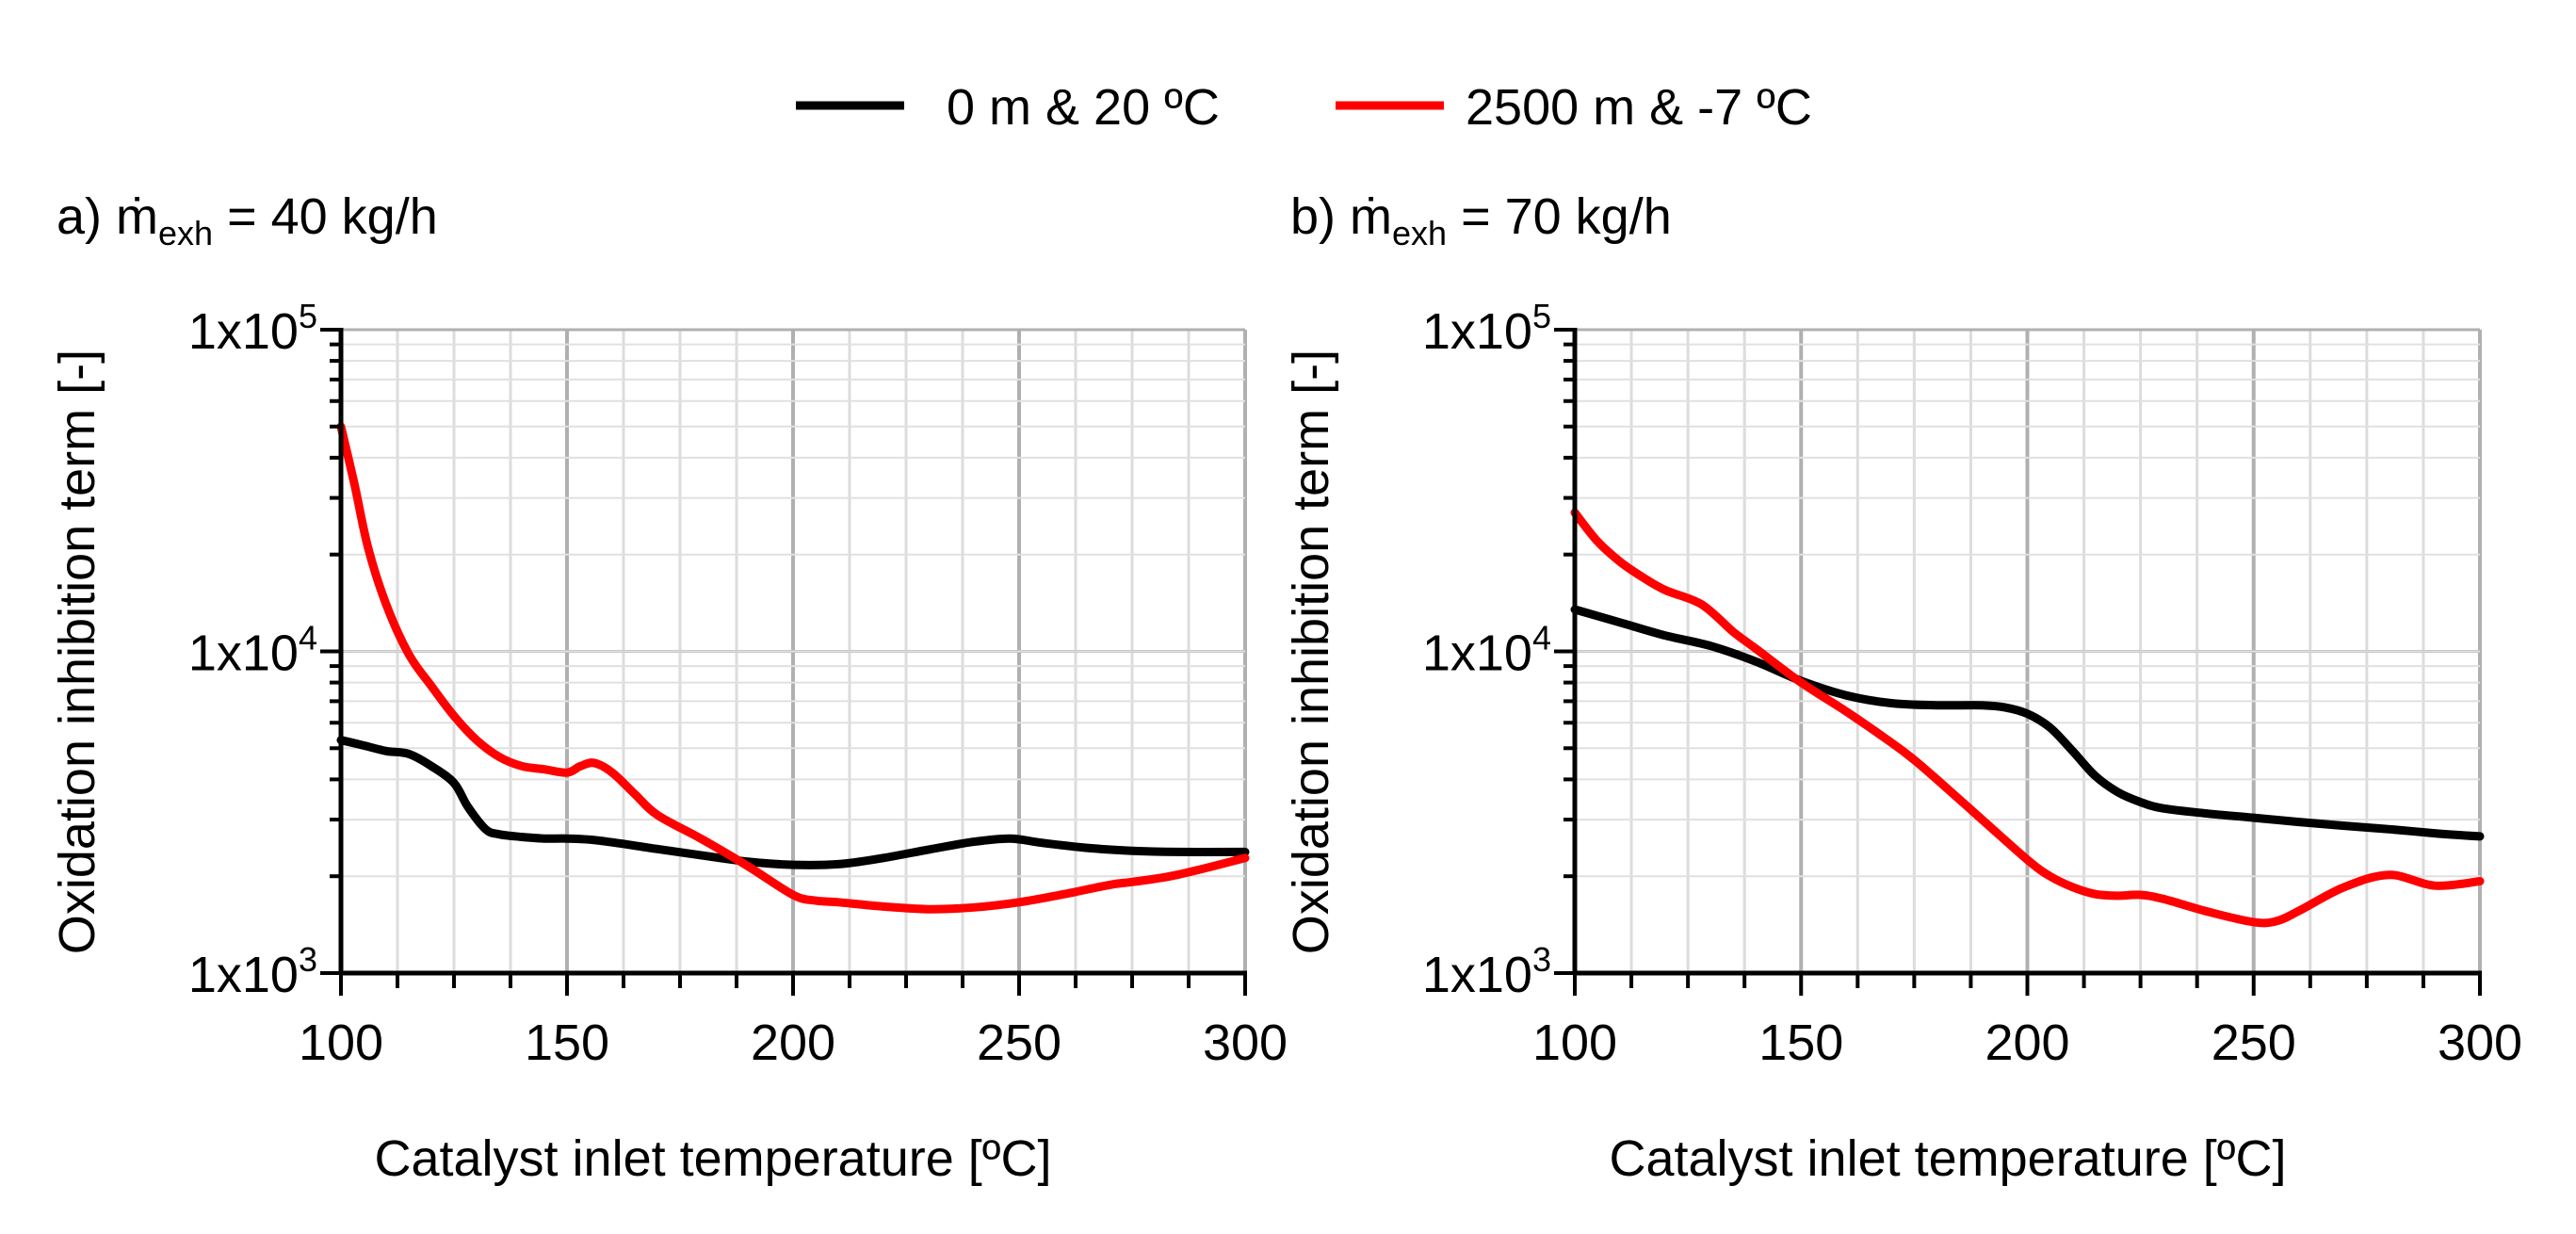  What do you see at coordinates (253, 651) in the screenshot?
I see `panel-a-y-tick-label-10000: 1x10⁴` at bounding box center [253, 651].